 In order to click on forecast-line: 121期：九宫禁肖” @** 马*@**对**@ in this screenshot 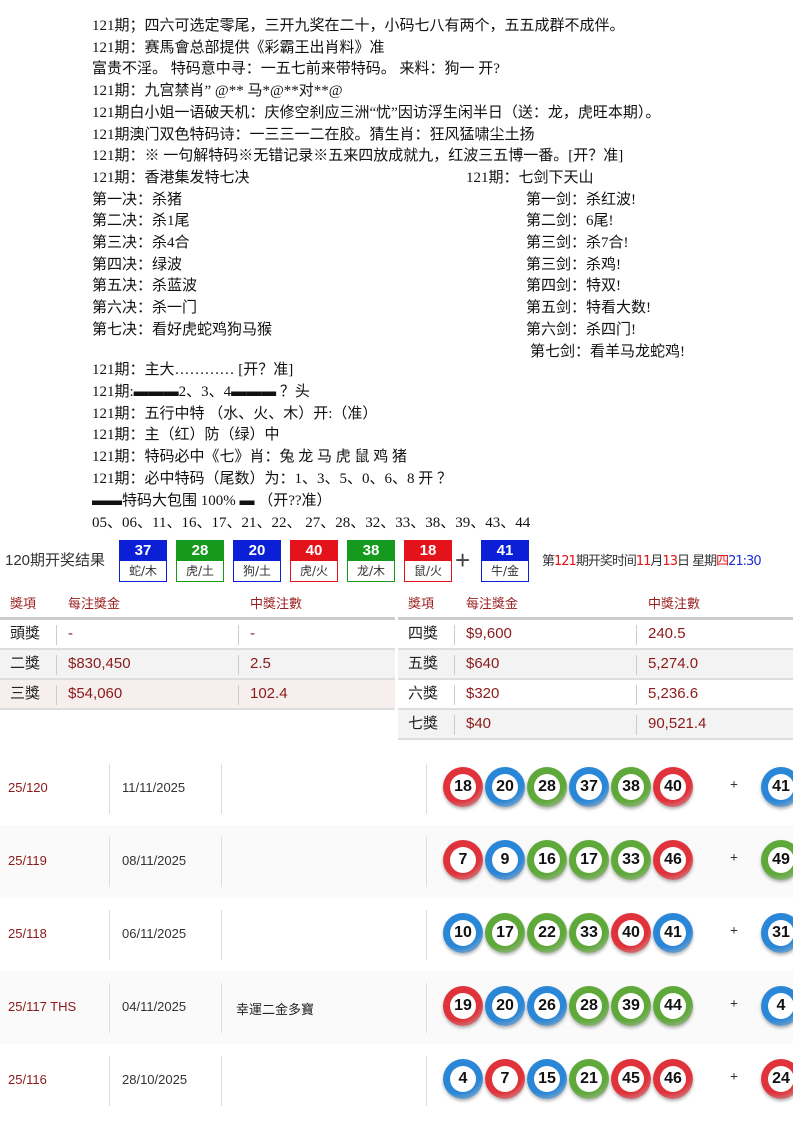, I will do `click(217, 91)`.